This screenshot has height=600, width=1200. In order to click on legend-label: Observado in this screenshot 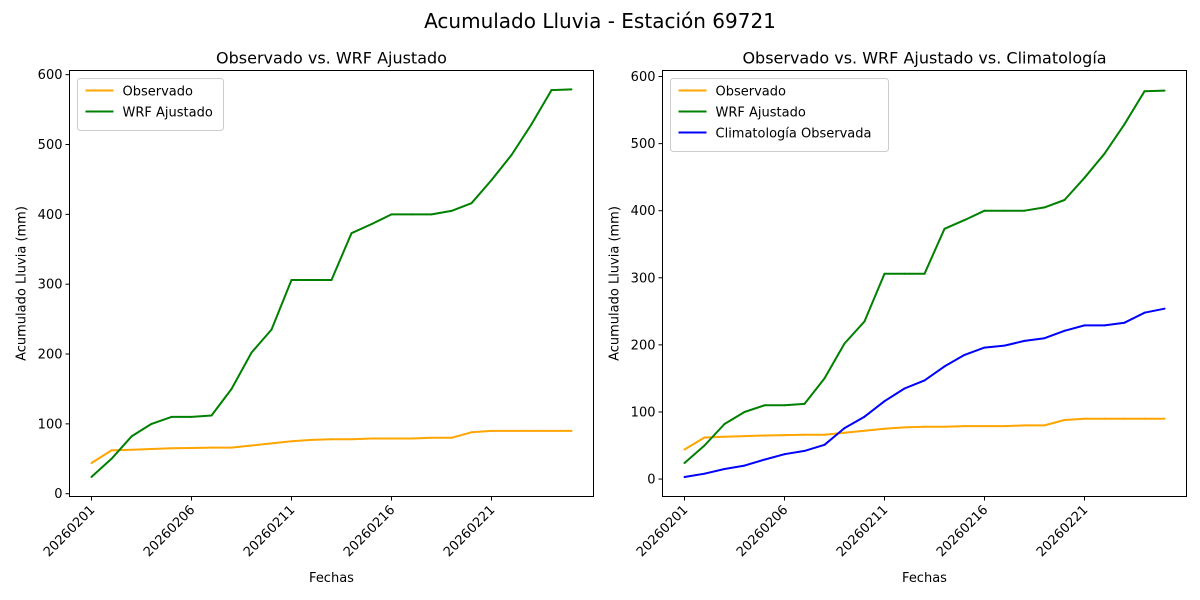, I will do `click(751, 92)`.